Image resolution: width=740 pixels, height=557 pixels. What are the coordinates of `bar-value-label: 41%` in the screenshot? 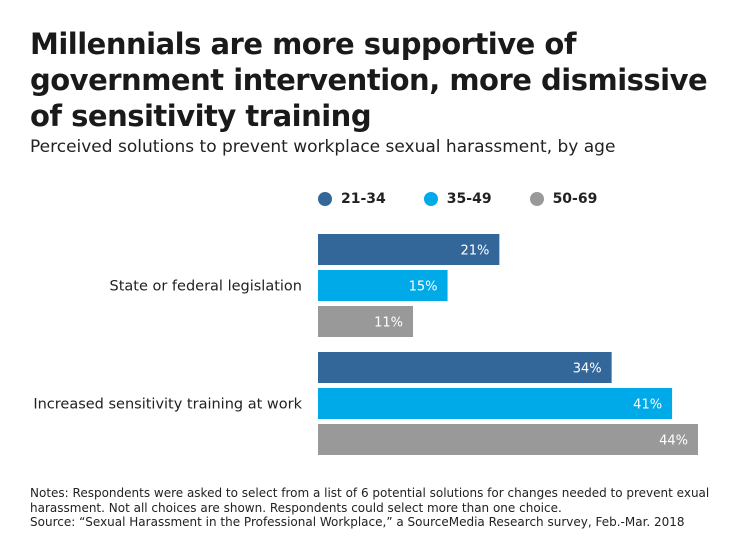 It's located at (647, 405).